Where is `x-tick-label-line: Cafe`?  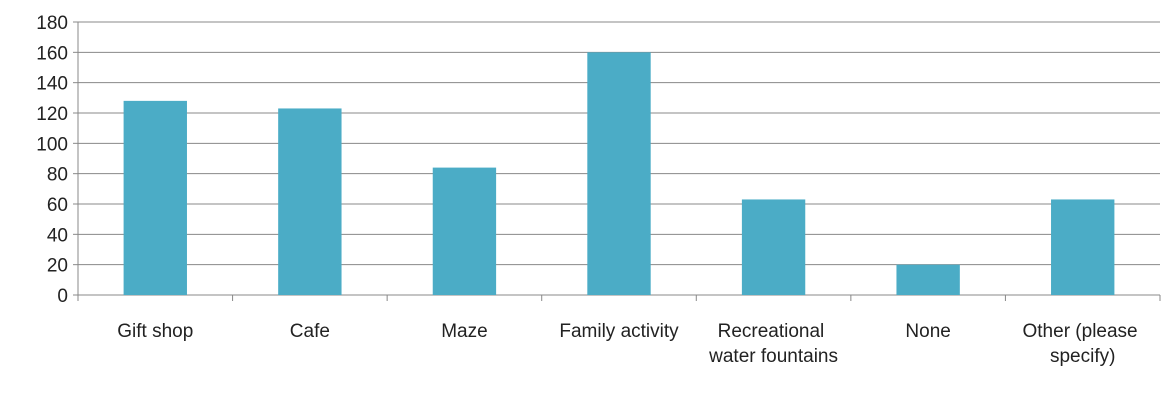
x-tick-label-line: Cafe is located at coordinates (310, 331).